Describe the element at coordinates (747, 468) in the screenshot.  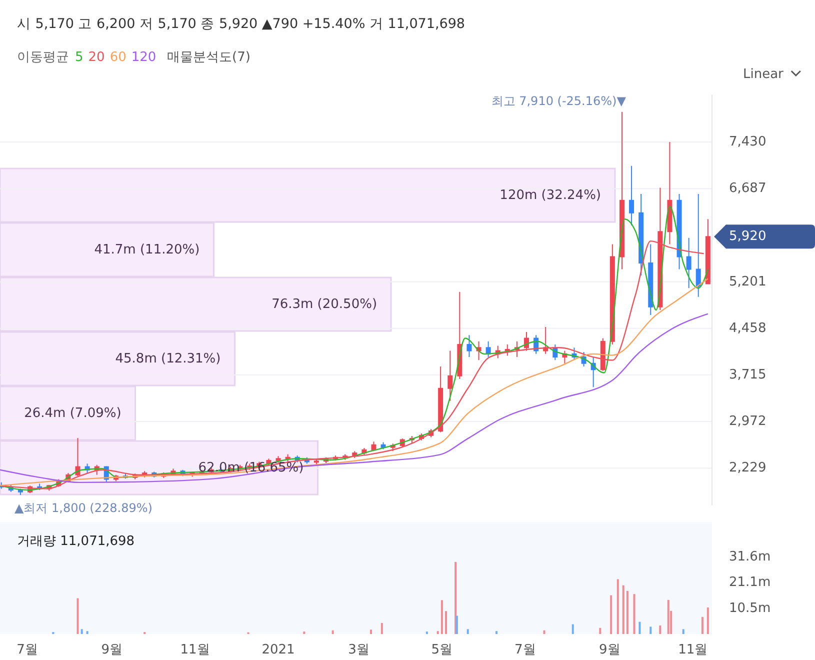
I see `y-tick-label: 2,229` at that location.